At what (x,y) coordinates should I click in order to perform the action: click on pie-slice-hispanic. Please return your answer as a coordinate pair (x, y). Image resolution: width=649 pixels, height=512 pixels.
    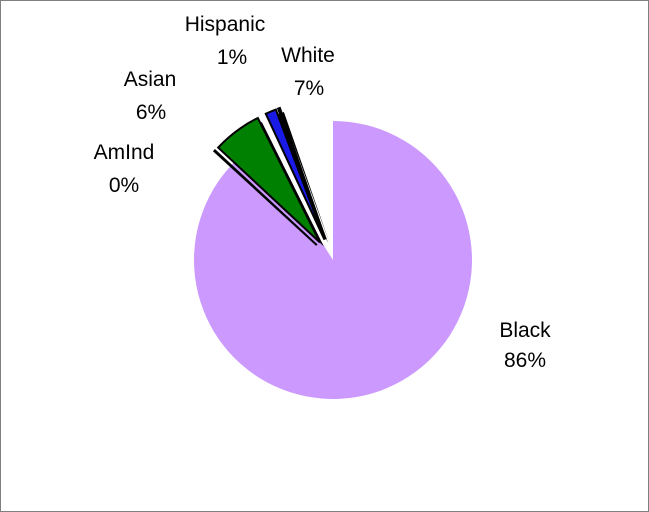
    Looking at the image, I should click on (301, 173).